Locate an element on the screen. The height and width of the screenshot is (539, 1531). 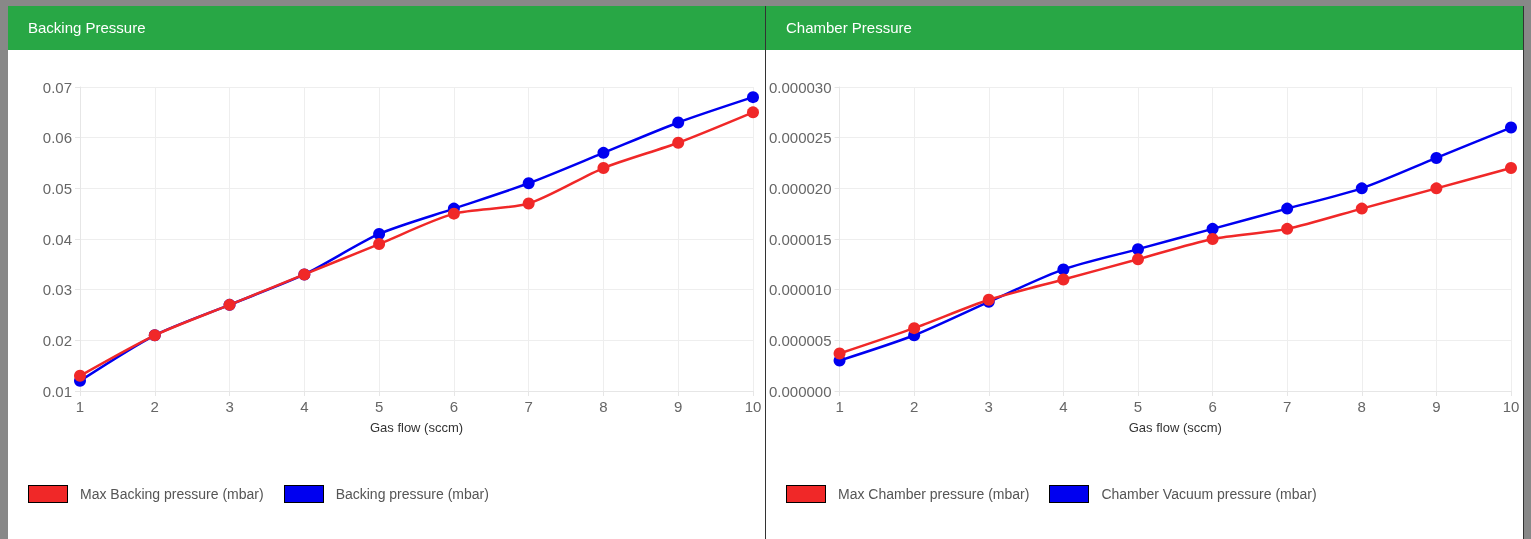
legend-label: Chamber Vacuum pressure (mbar) is located at coordinates (1209, 494).